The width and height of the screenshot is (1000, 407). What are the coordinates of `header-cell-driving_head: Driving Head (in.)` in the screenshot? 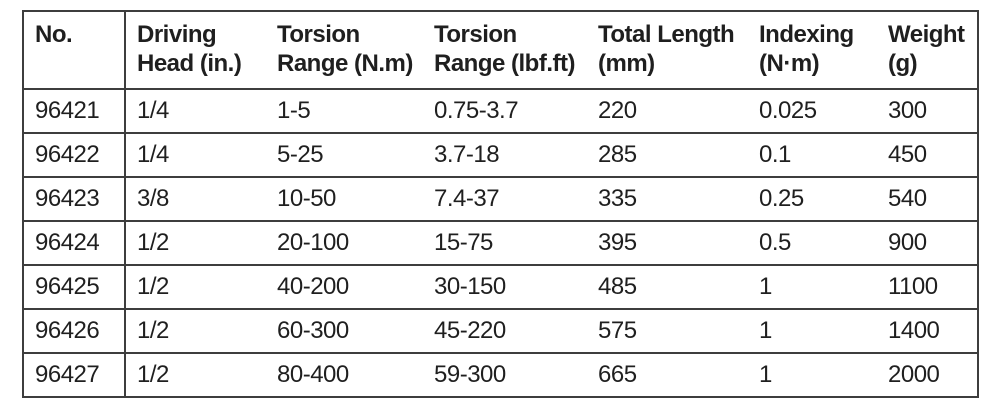 It's located at (200, 50).